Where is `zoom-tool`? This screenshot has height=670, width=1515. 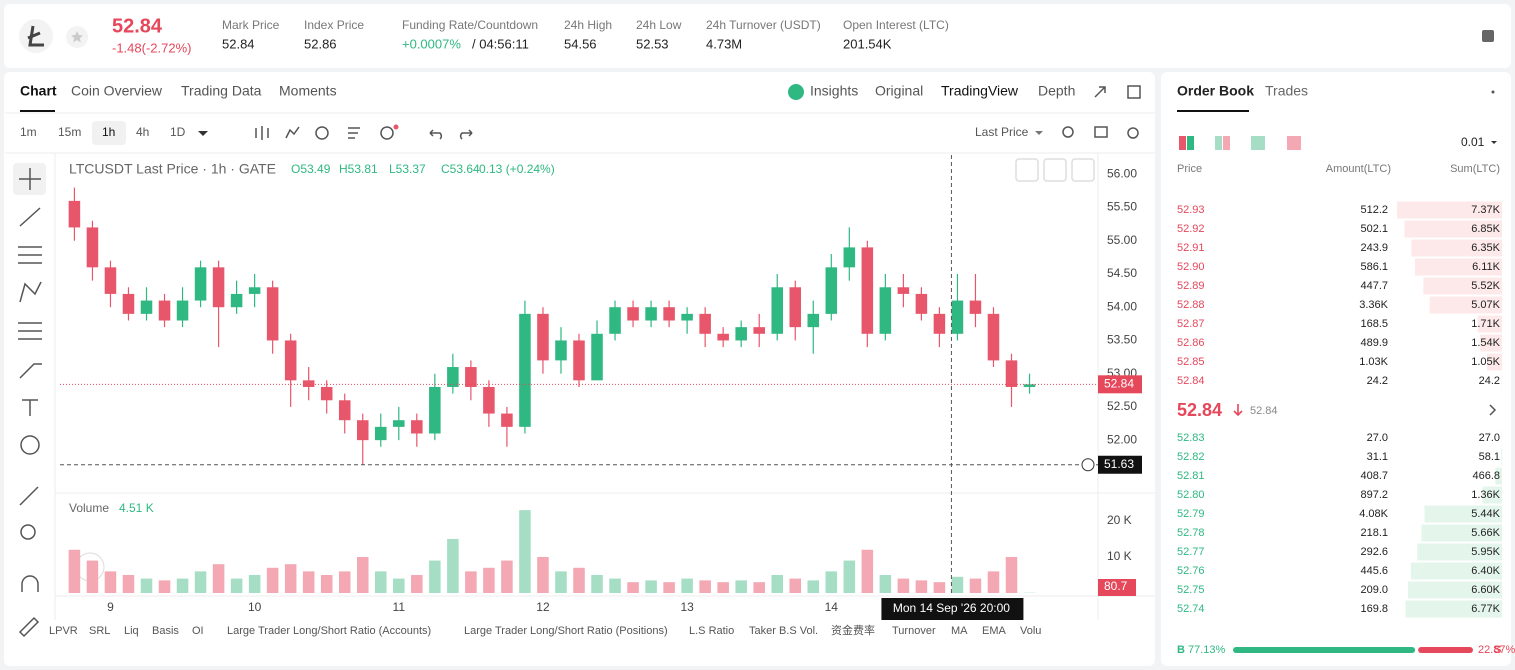
zoom-tool is located at coordinates (28, 532).